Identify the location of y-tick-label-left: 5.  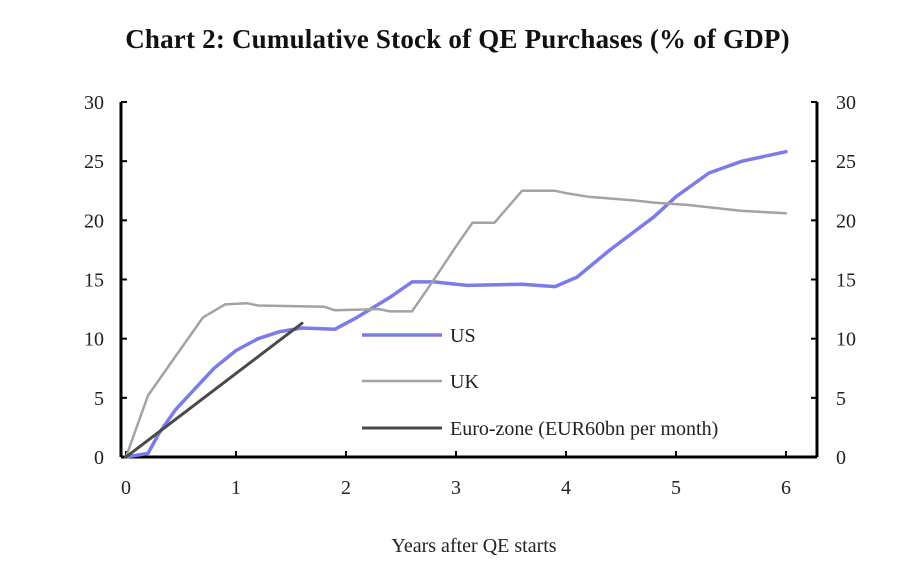
(99, 399).